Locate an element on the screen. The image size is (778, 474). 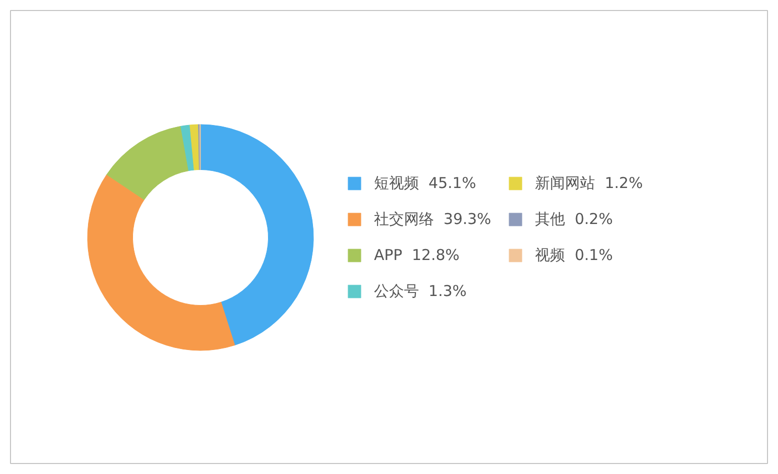
legend-label: 短视频 45.1% is located at coordinates (425, 183).